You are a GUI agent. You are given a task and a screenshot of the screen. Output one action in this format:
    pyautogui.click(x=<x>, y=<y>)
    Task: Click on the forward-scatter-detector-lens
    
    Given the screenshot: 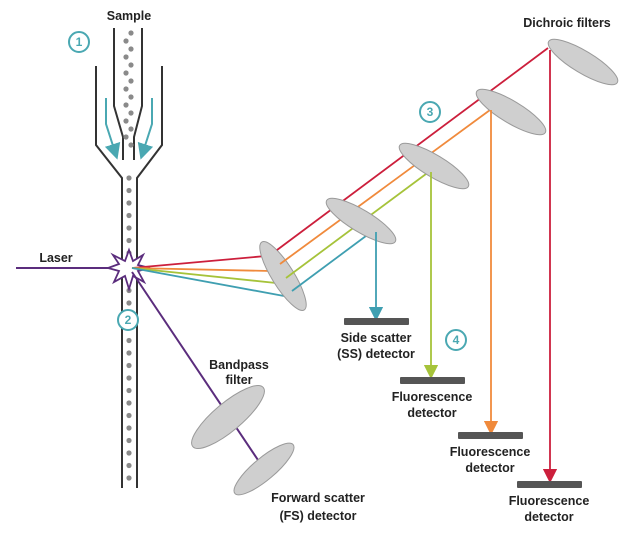 What is the action you would take?
    pyautogui.click(x=264, y=469)
    